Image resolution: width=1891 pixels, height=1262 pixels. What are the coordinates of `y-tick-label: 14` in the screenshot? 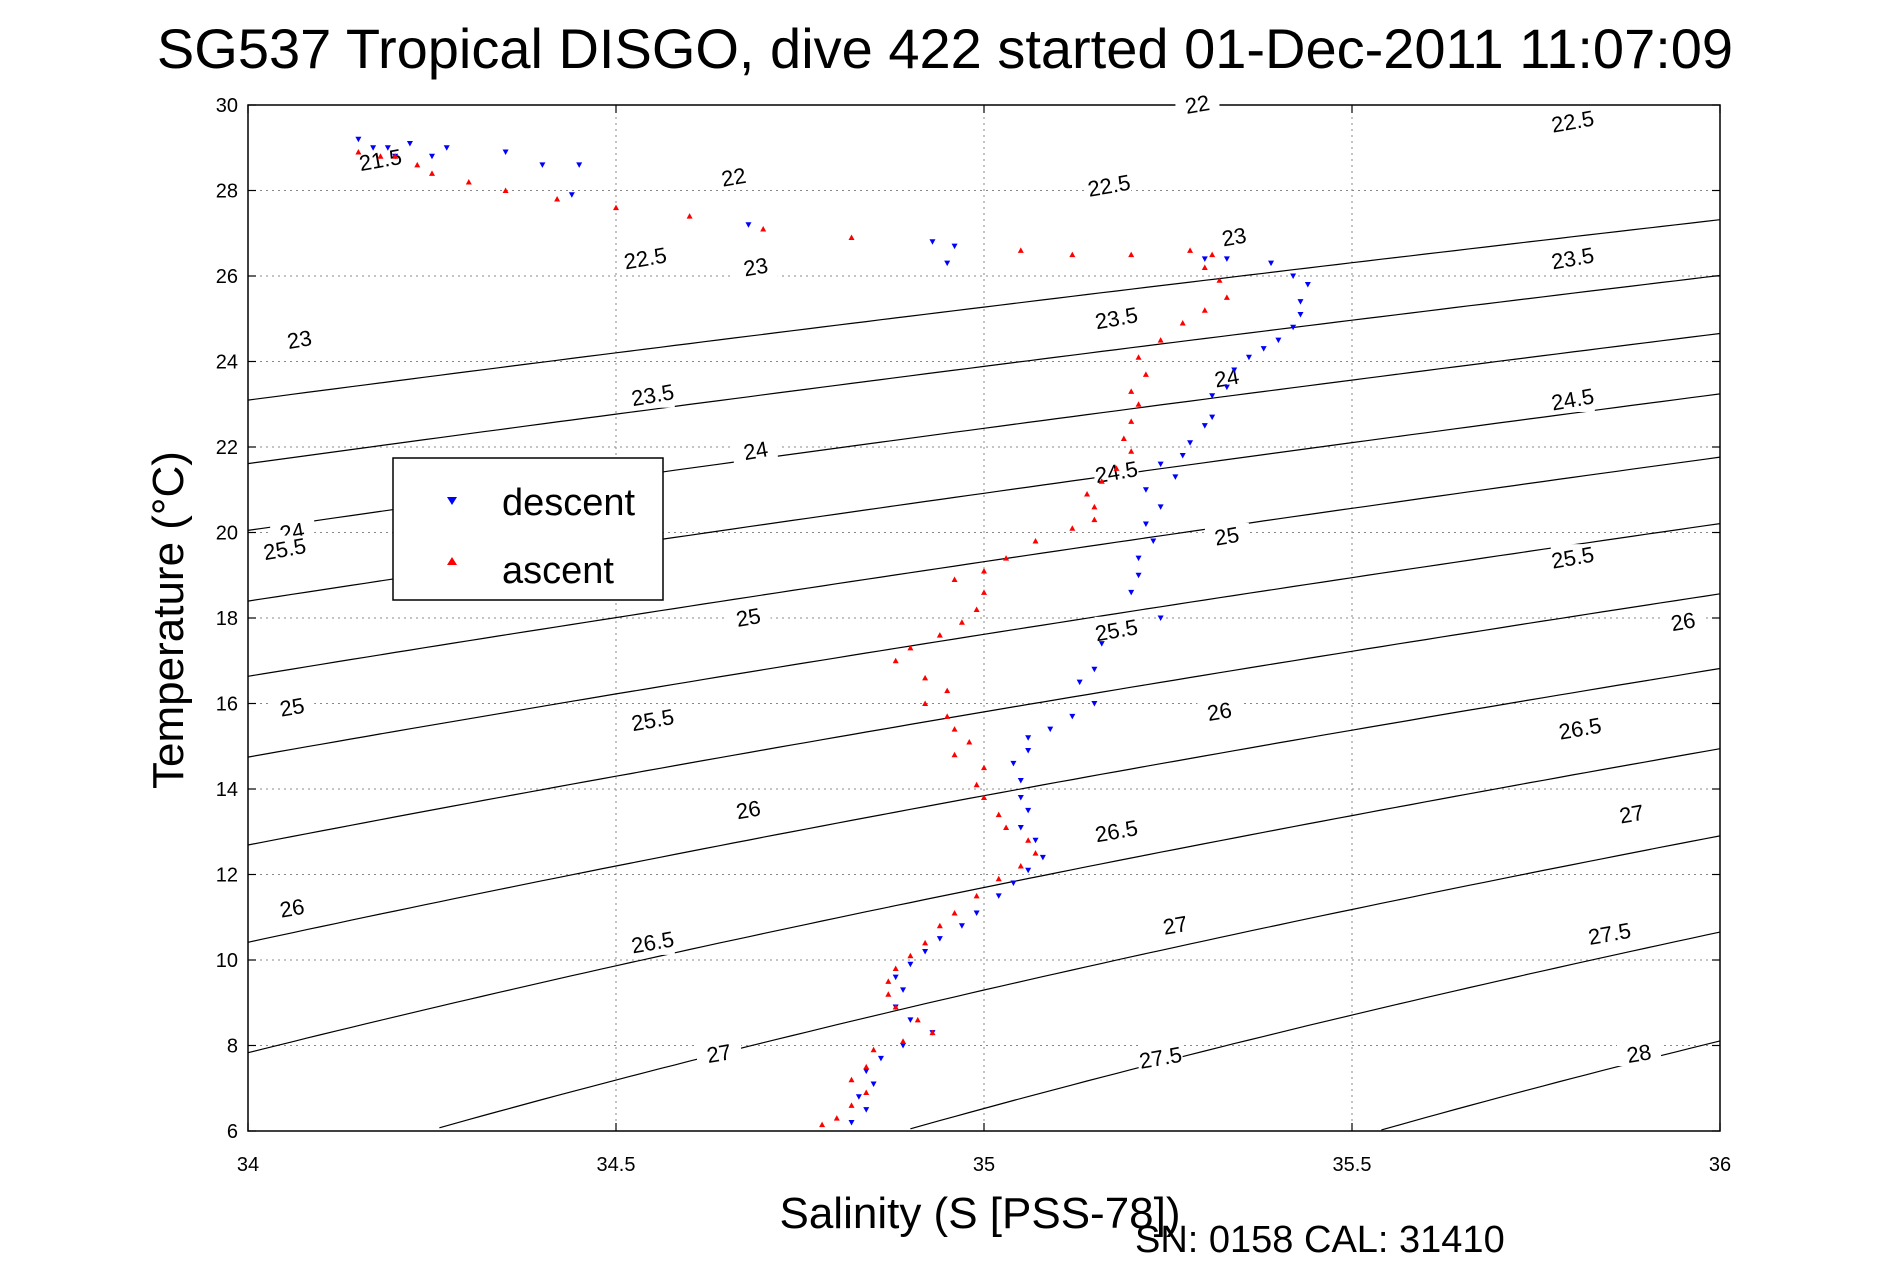 It's located at (227, 790).